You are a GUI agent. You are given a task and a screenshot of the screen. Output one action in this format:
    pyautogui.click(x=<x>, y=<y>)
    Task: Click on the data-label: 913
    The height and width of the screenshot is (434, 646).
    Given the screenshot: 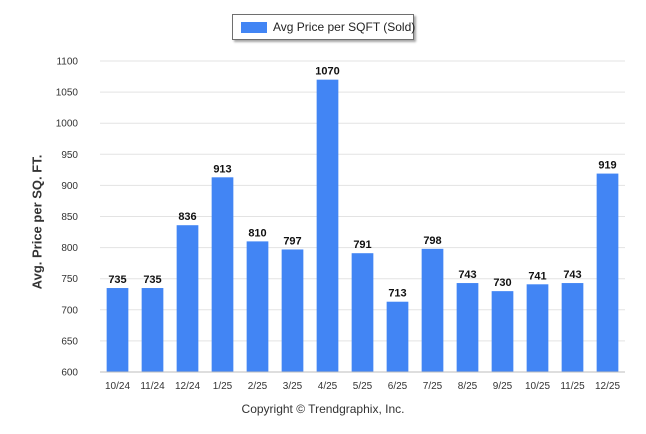 What is the action you would take?
    pyautogui.click(x=222, y=169)
    